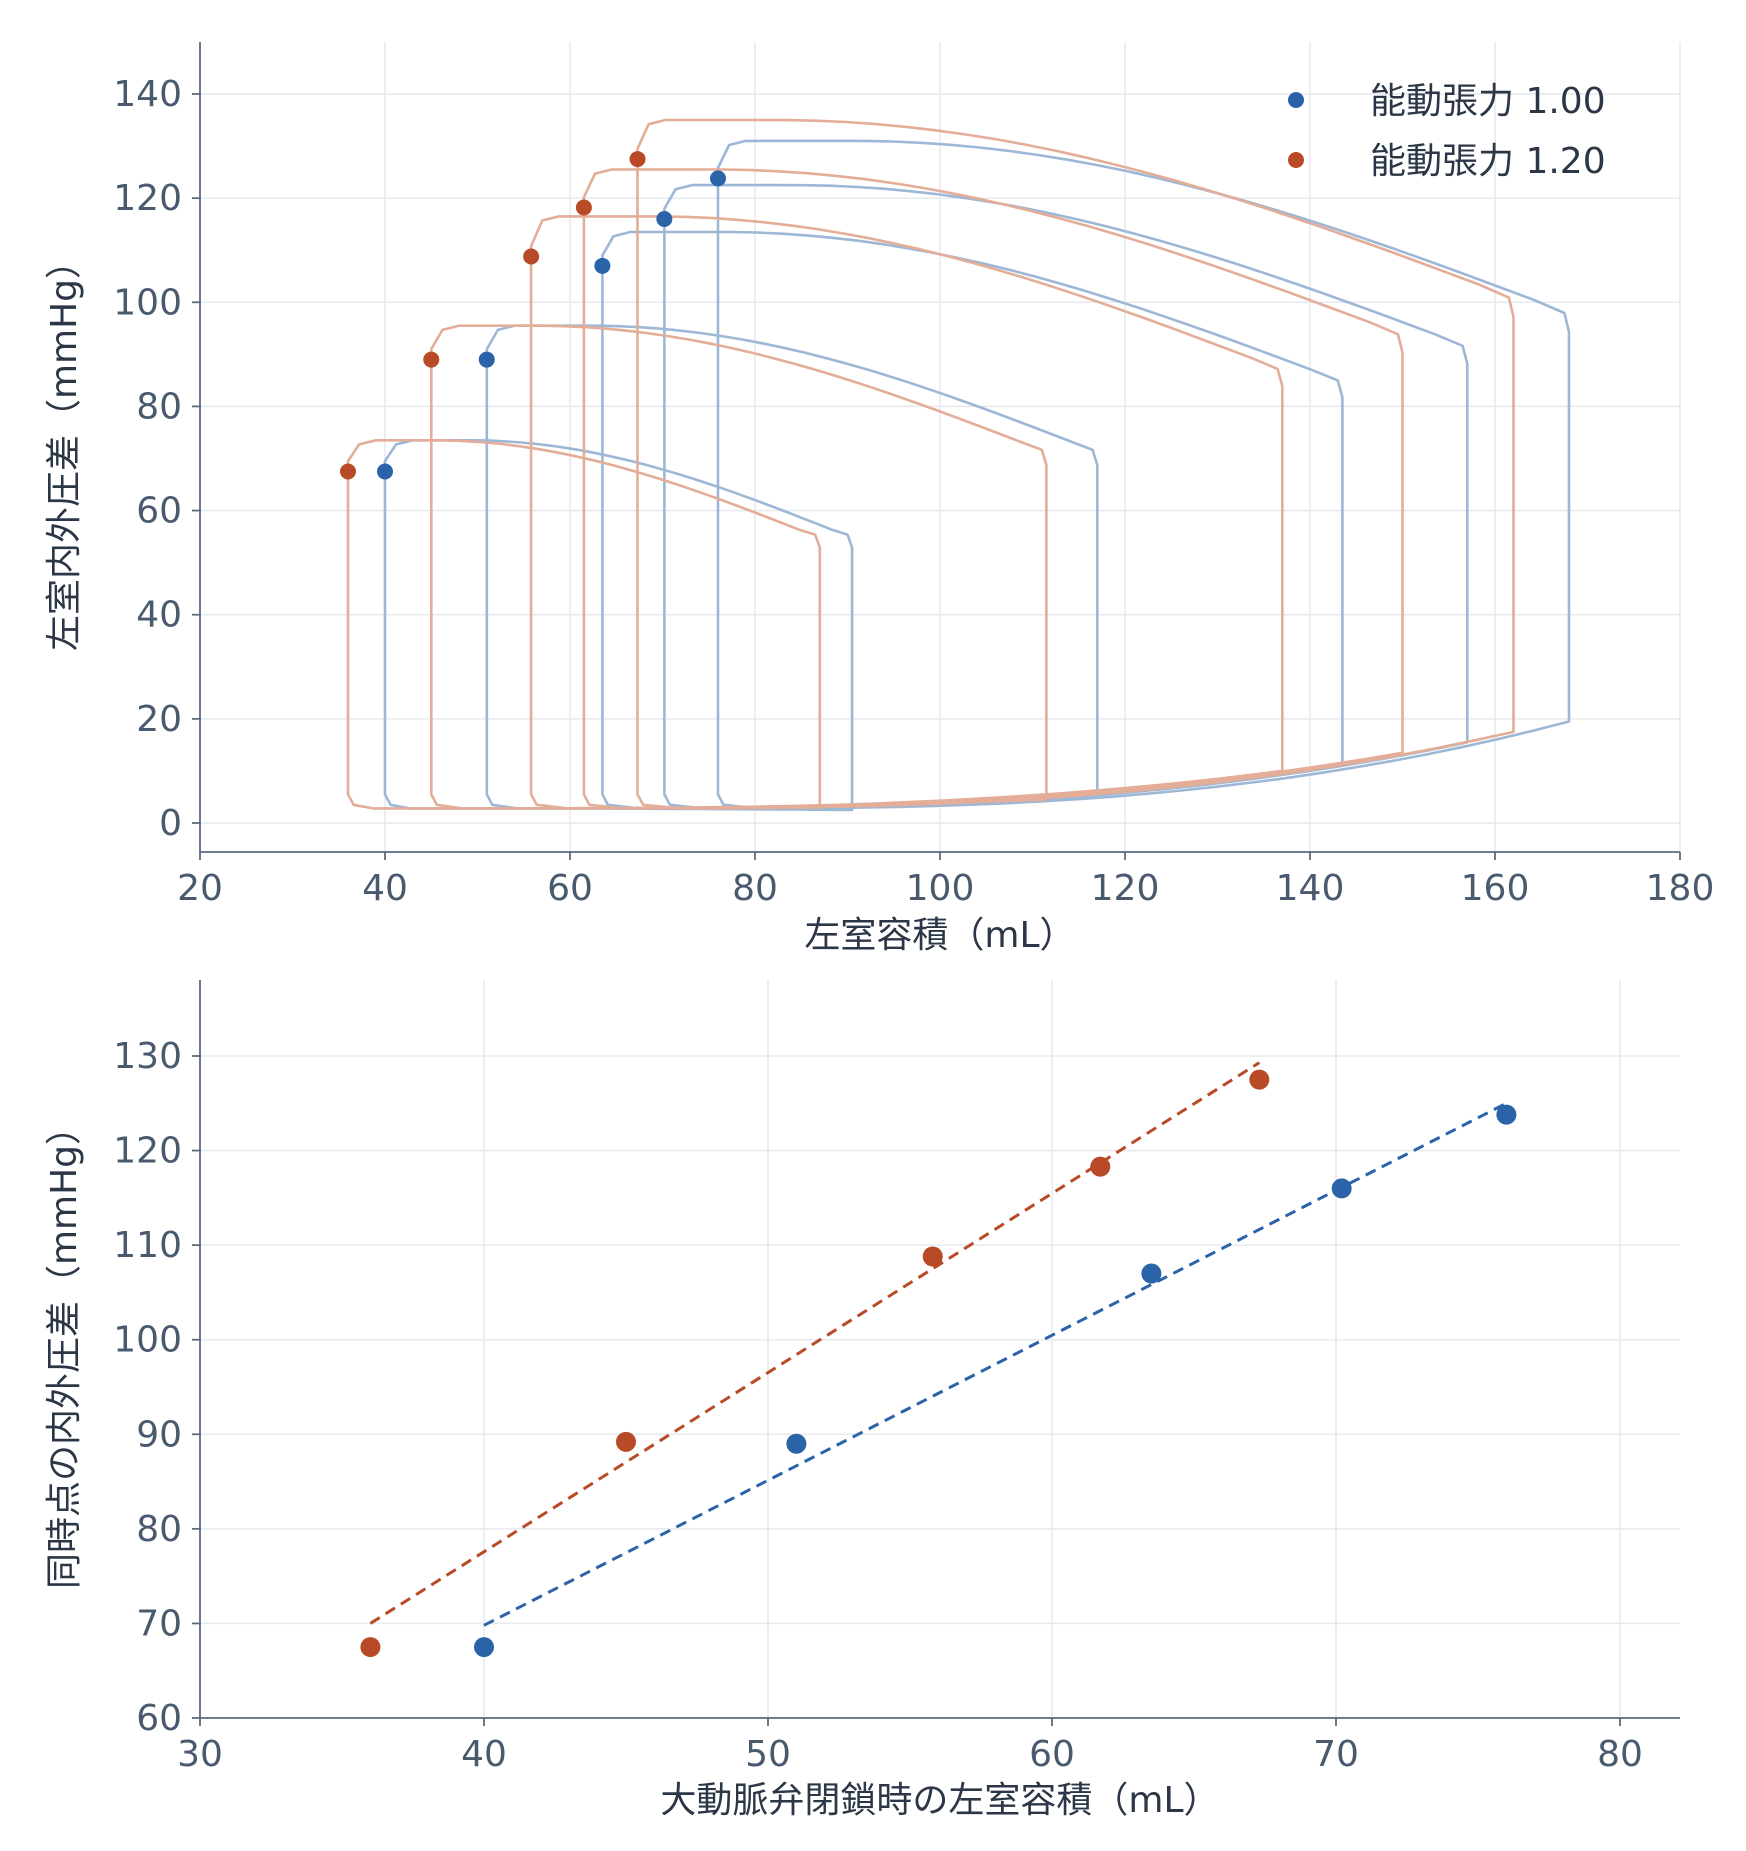  Describe the element at coordinates (147, 1151) in the screenshot. I see `bottom-y-tick-label-120: 120` at that location.